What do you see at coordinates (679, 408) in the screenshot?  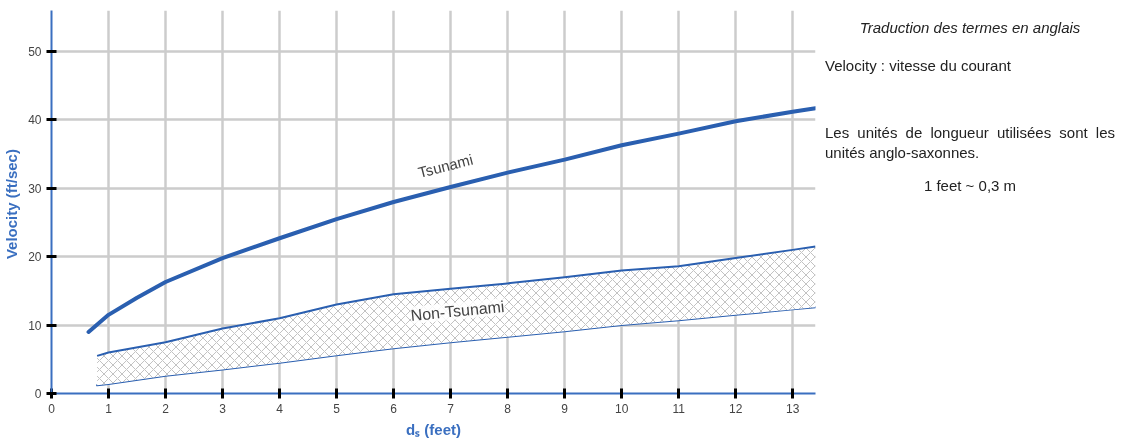 I see `x-tick-label: 11` at bounding box center [679, 408].